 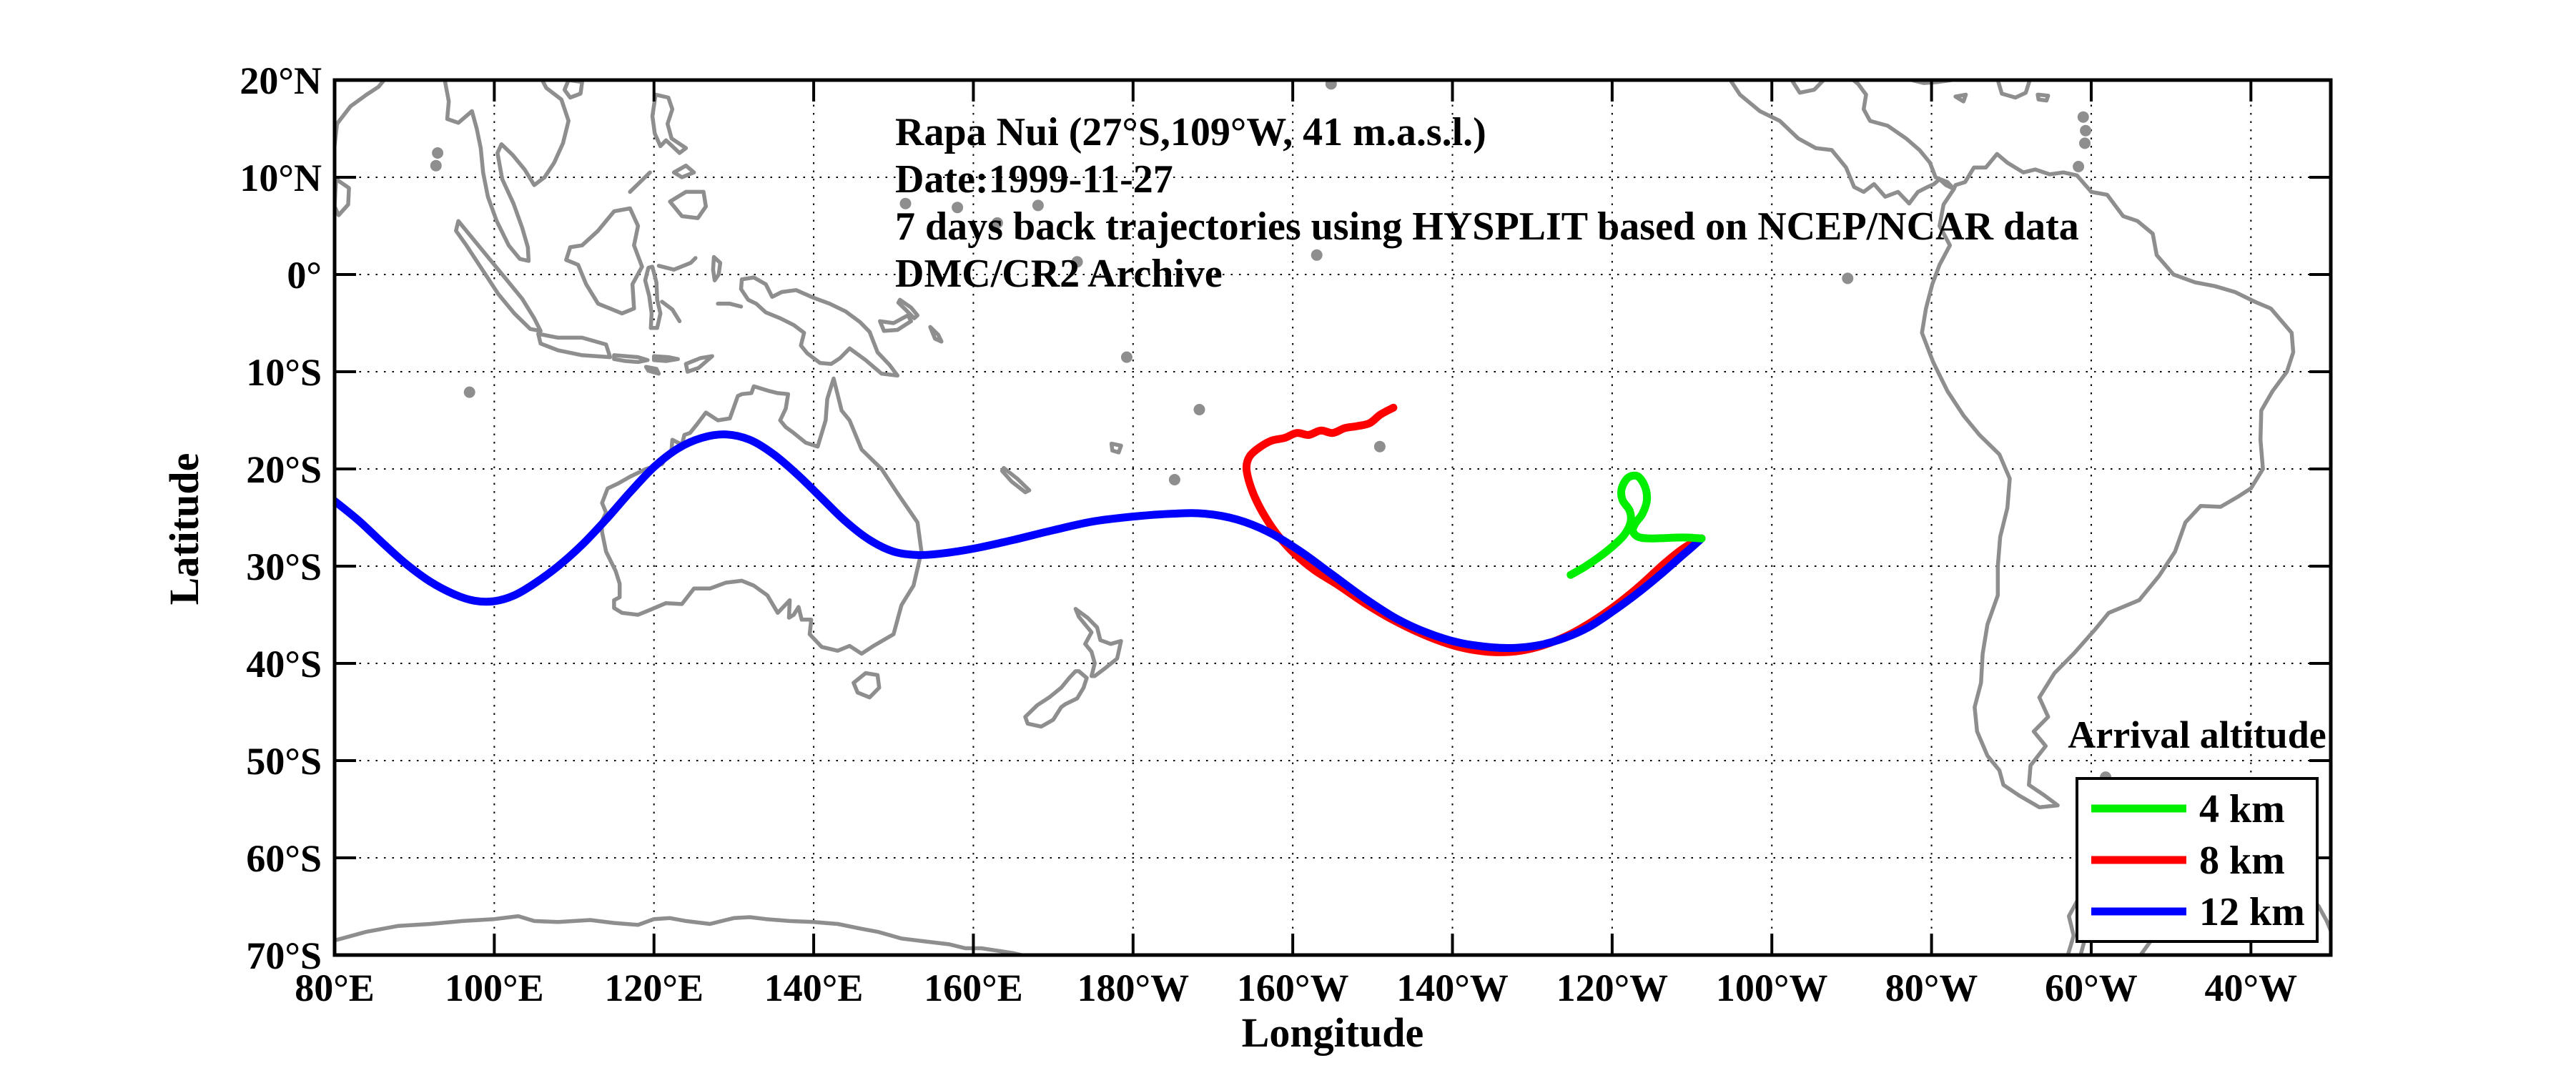 What do you see at coordinates (814, 987) in the screenshot?
I see `x-tick-label: 140°E` at bounding box center [814, 987].